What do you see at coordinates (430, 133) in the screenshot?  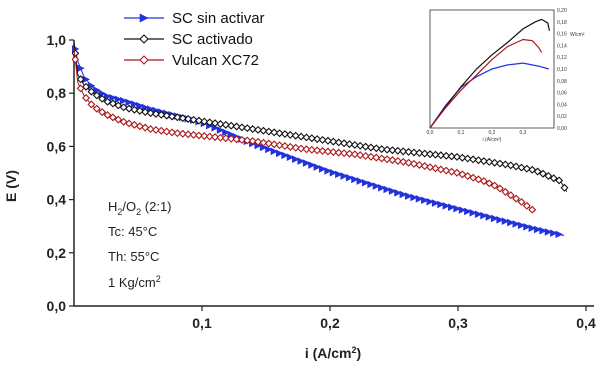 I see `inset-x-tick-label: 0,0` at bounding box center [430, 133].